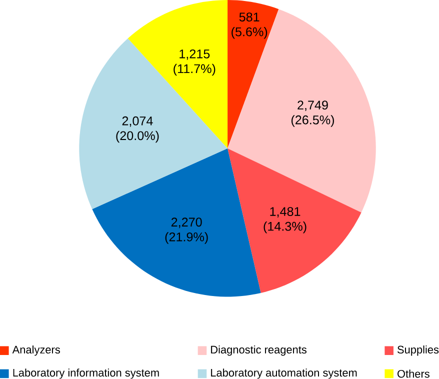 The width and height of the screenshot is (439, 379). I want to click on legend-label: Diagnostic reagents, so click(259, 351).